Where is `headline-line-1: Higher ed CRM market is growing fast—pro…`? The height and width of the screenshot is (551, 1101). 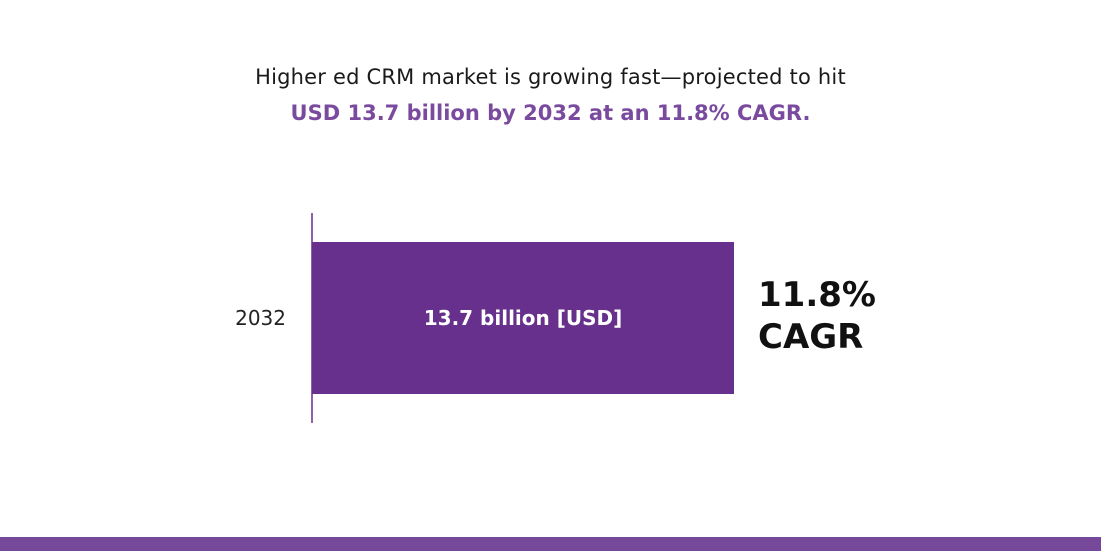 headline-line-1: Higher ed CRM market is growing fast—pro… is located at coordinates (550, 77).